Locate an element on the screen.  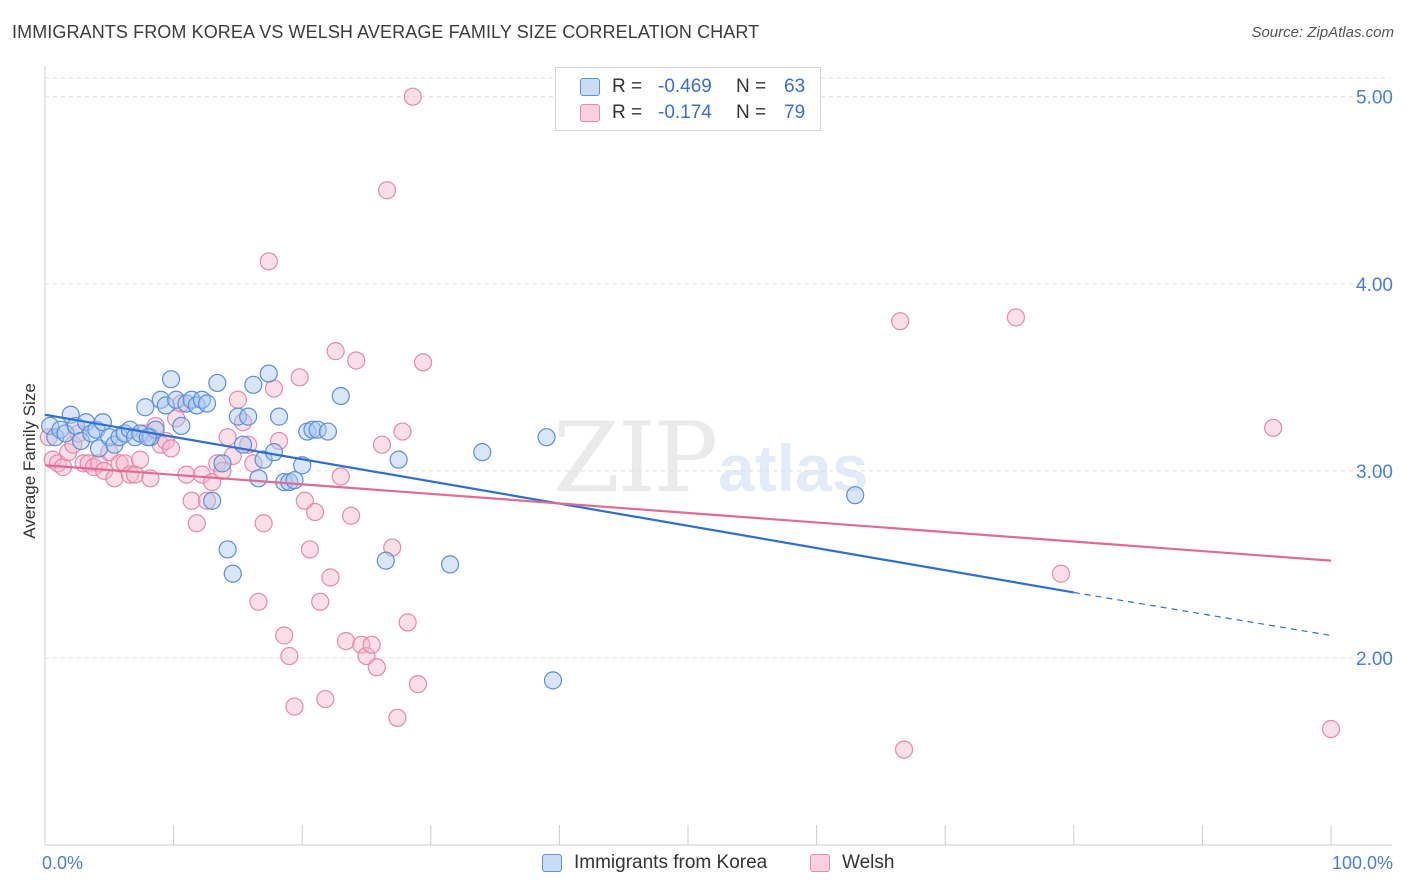
y-axis-label: Average Family Size is located at coordinates (29, 461).